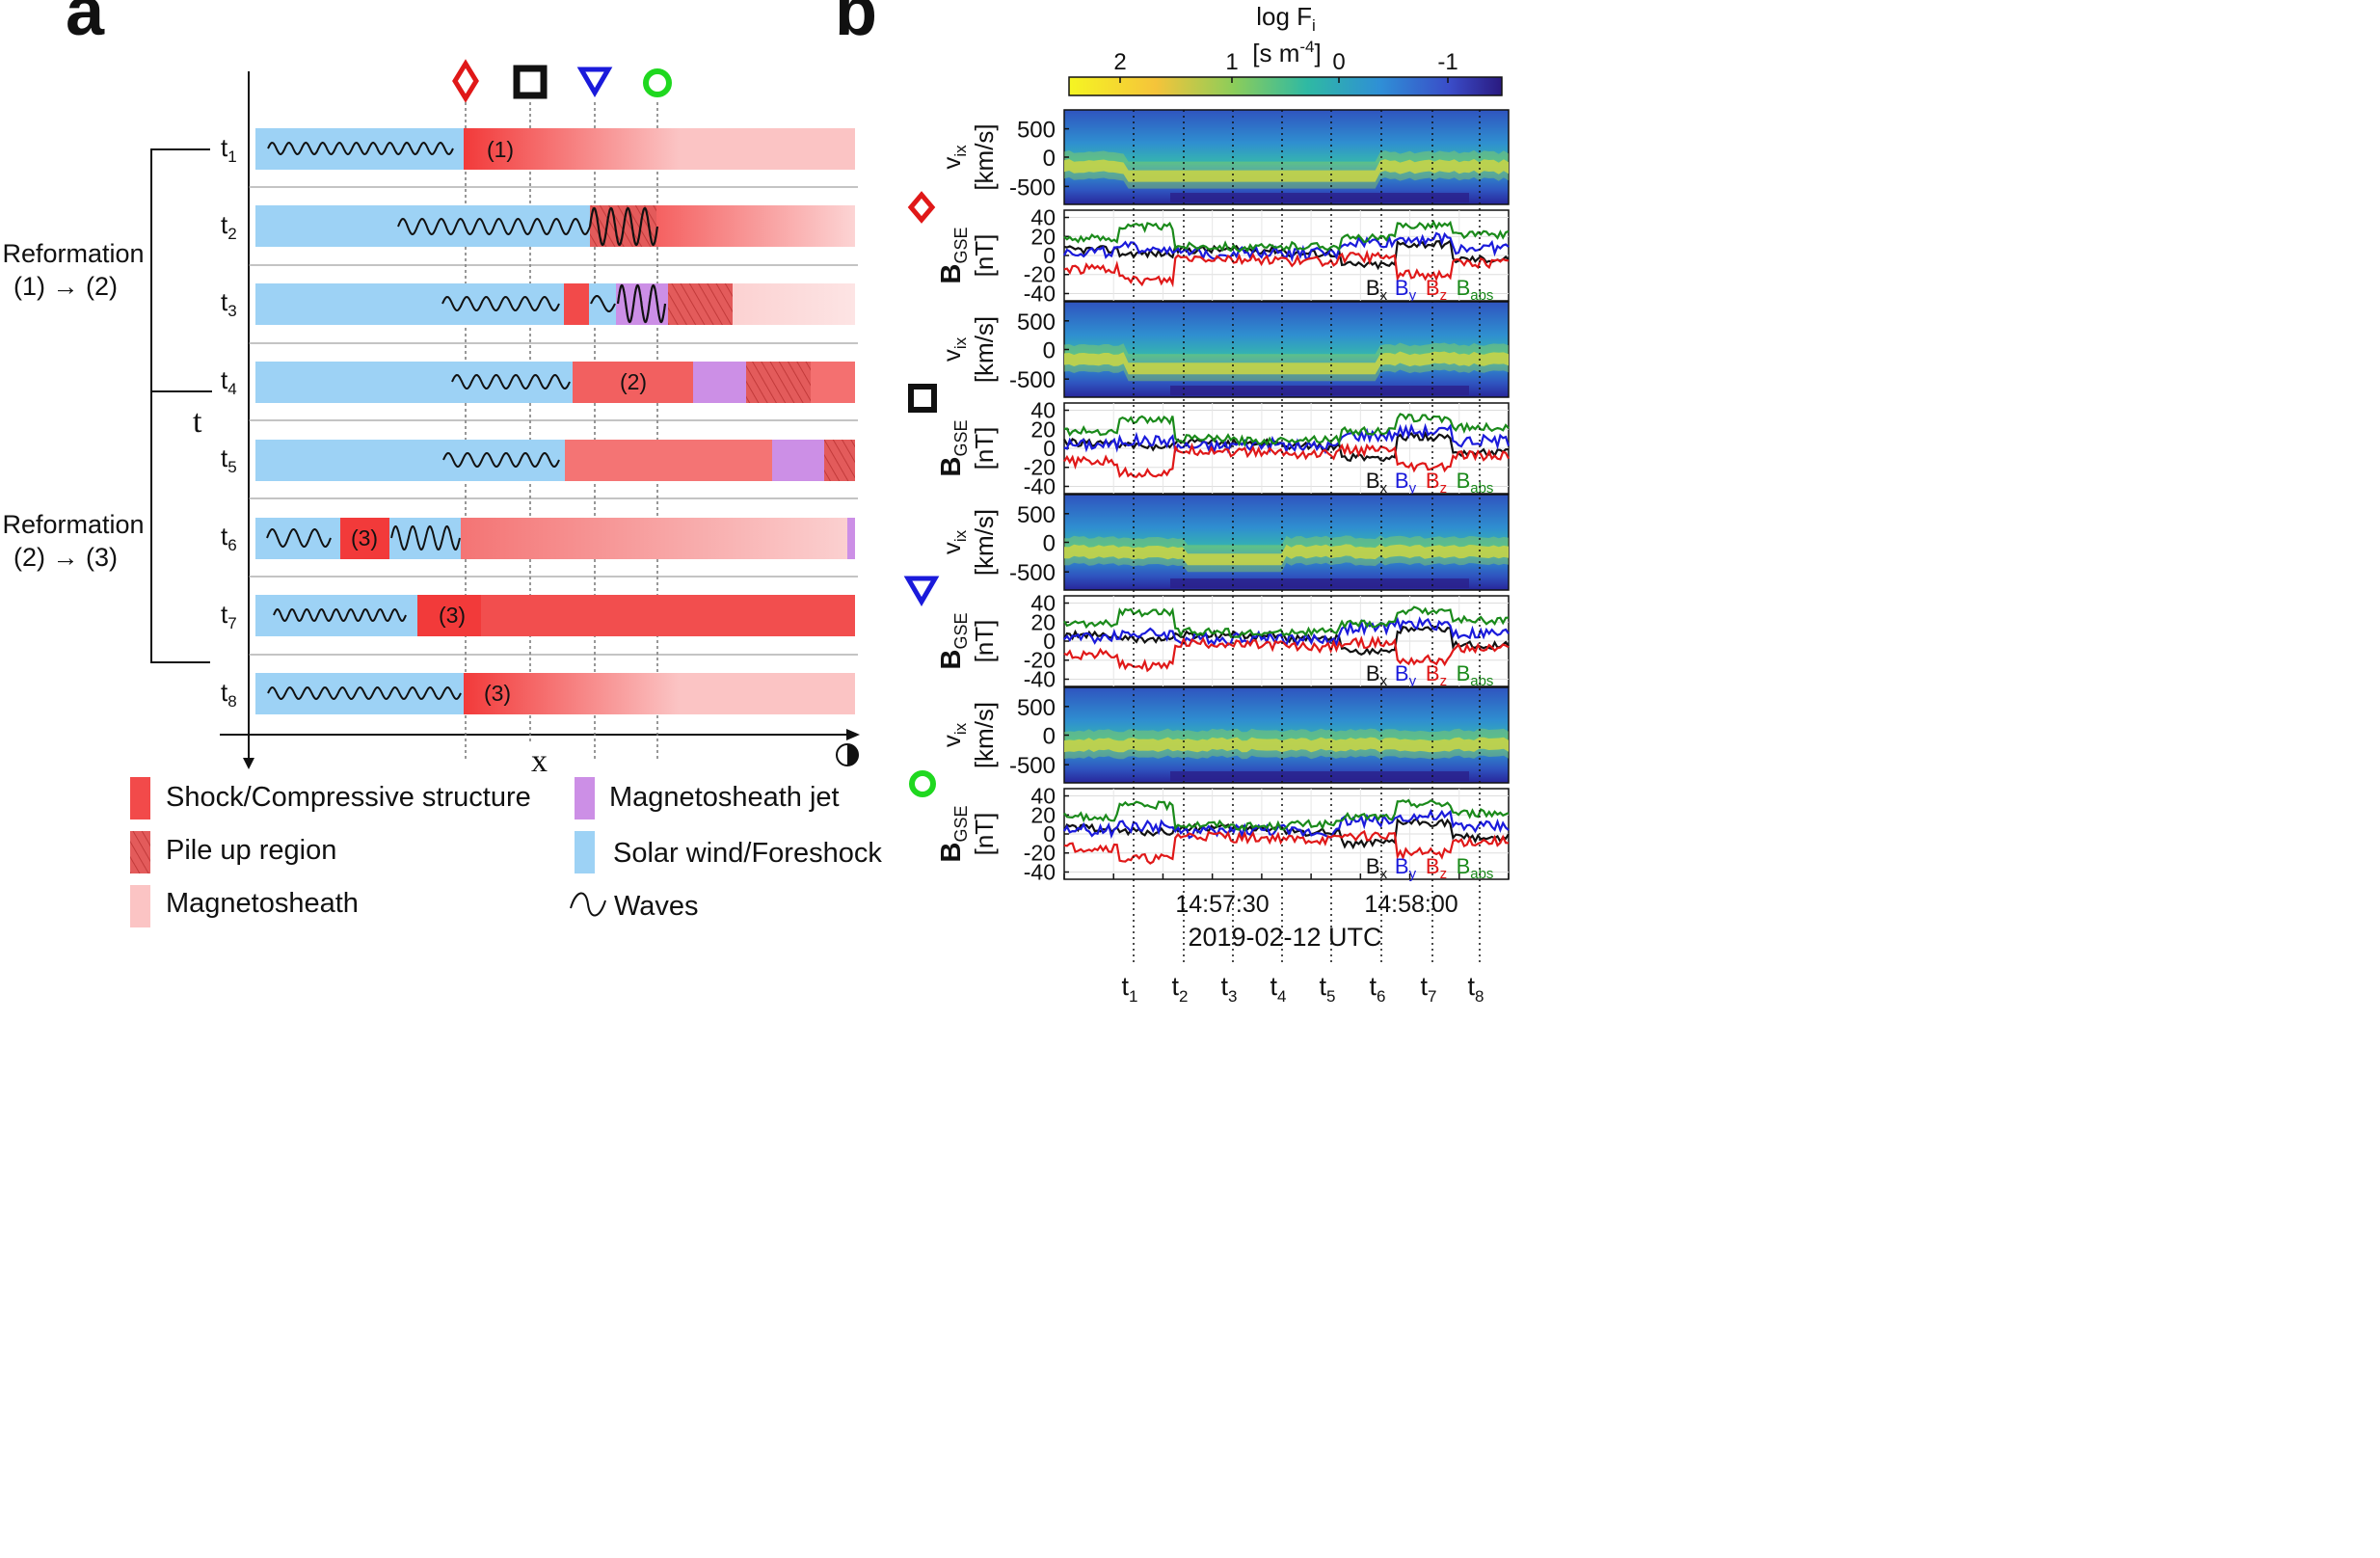 This screenshot has height=1558, width=2380. I want to click on planet-icon, so click(847, 754).